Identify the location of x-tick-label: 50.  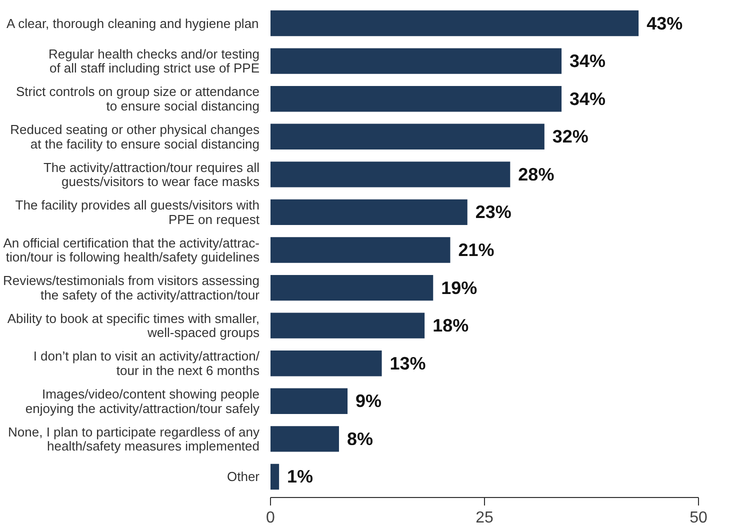
(699, 517).